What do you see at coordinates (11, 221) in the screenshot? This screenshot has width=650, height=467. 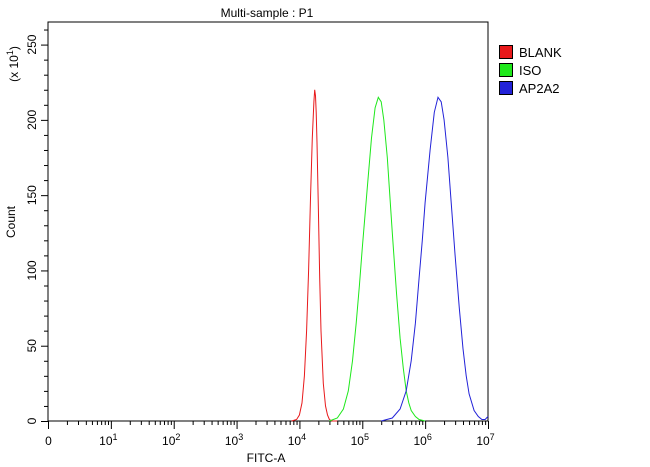 I see `y-axis-title: Count` at bounding box center [11, 221].